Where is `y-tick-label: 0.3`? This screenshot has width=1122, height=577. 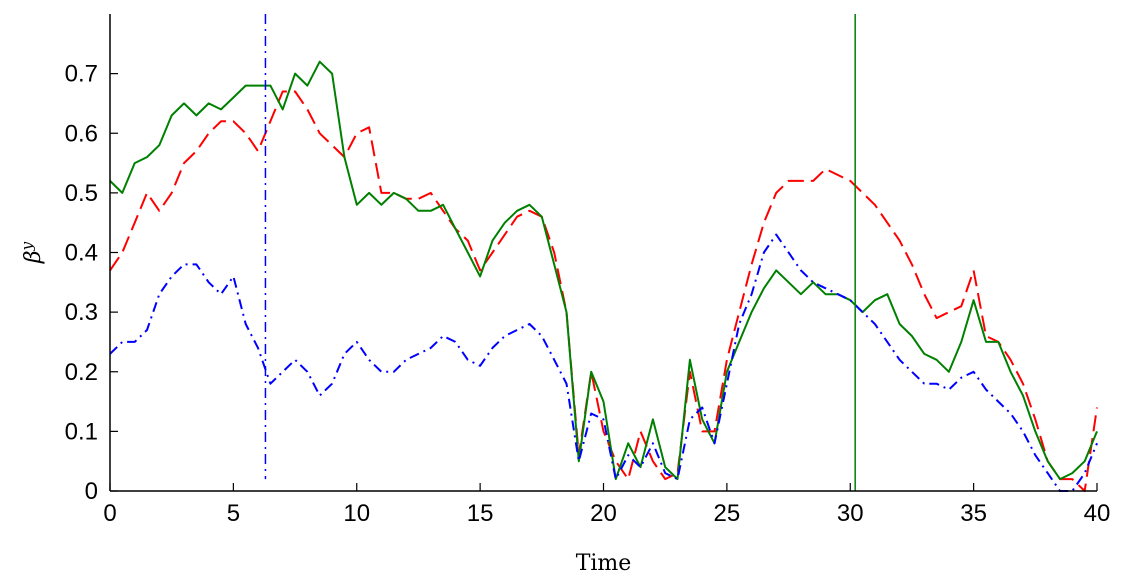 y-tick-label: 0.3 is located at coordinates (81, 312).